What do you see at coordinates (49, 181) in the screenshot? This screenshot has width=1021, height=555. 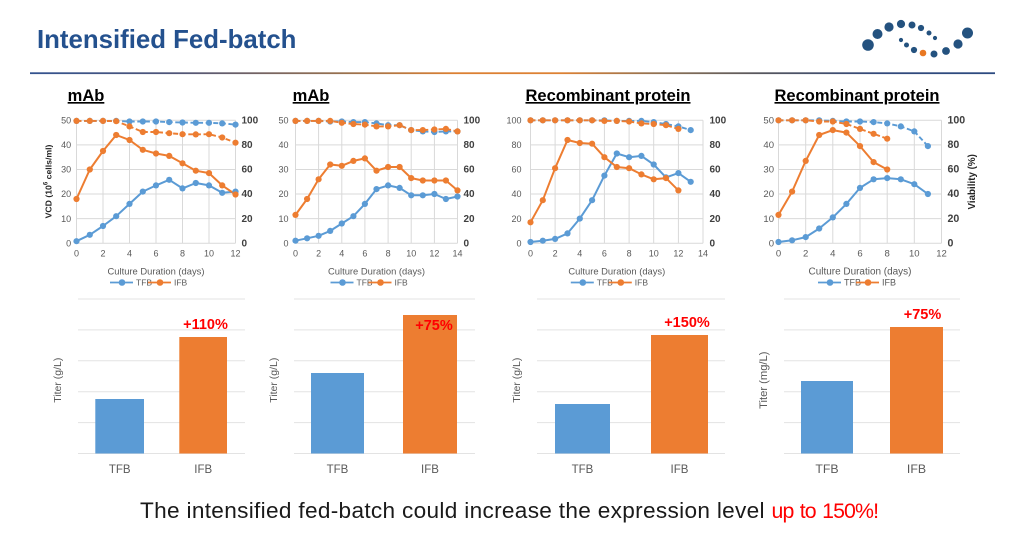 I see `svg-text: VCD (106 cells/ml)` at bounding box center [49, 181].